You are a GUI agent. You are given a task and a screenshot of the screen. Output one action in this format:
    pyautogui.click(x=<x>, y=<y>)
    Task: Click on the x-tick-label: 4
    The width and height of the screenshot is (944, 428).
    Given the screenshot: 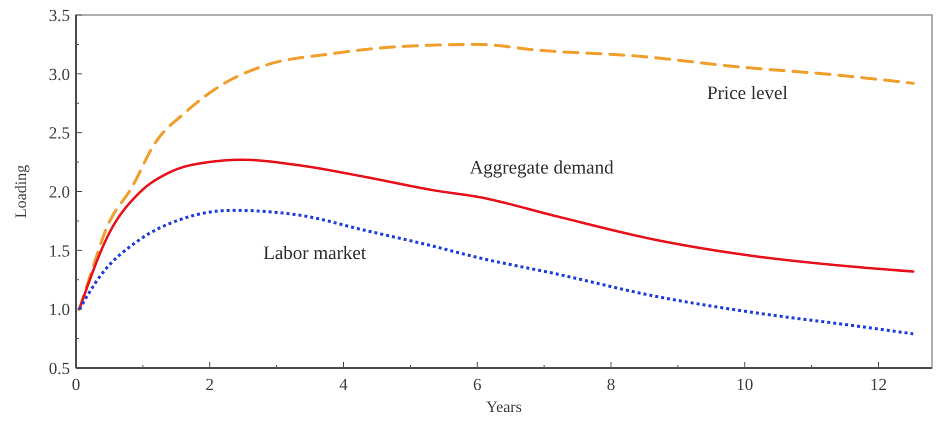 What is the action you would take?
    pyautogui.click(x=343, y=384)
    